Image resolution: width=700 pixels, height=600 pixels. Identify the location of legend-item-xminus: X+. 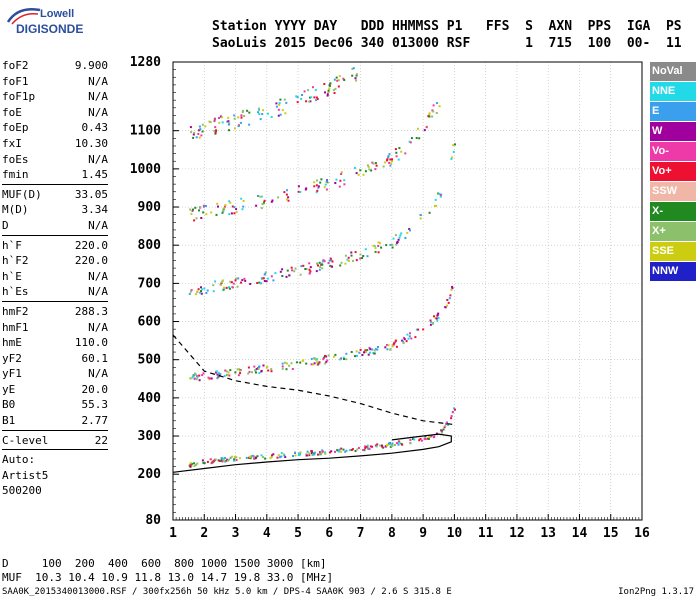
(673, 231).